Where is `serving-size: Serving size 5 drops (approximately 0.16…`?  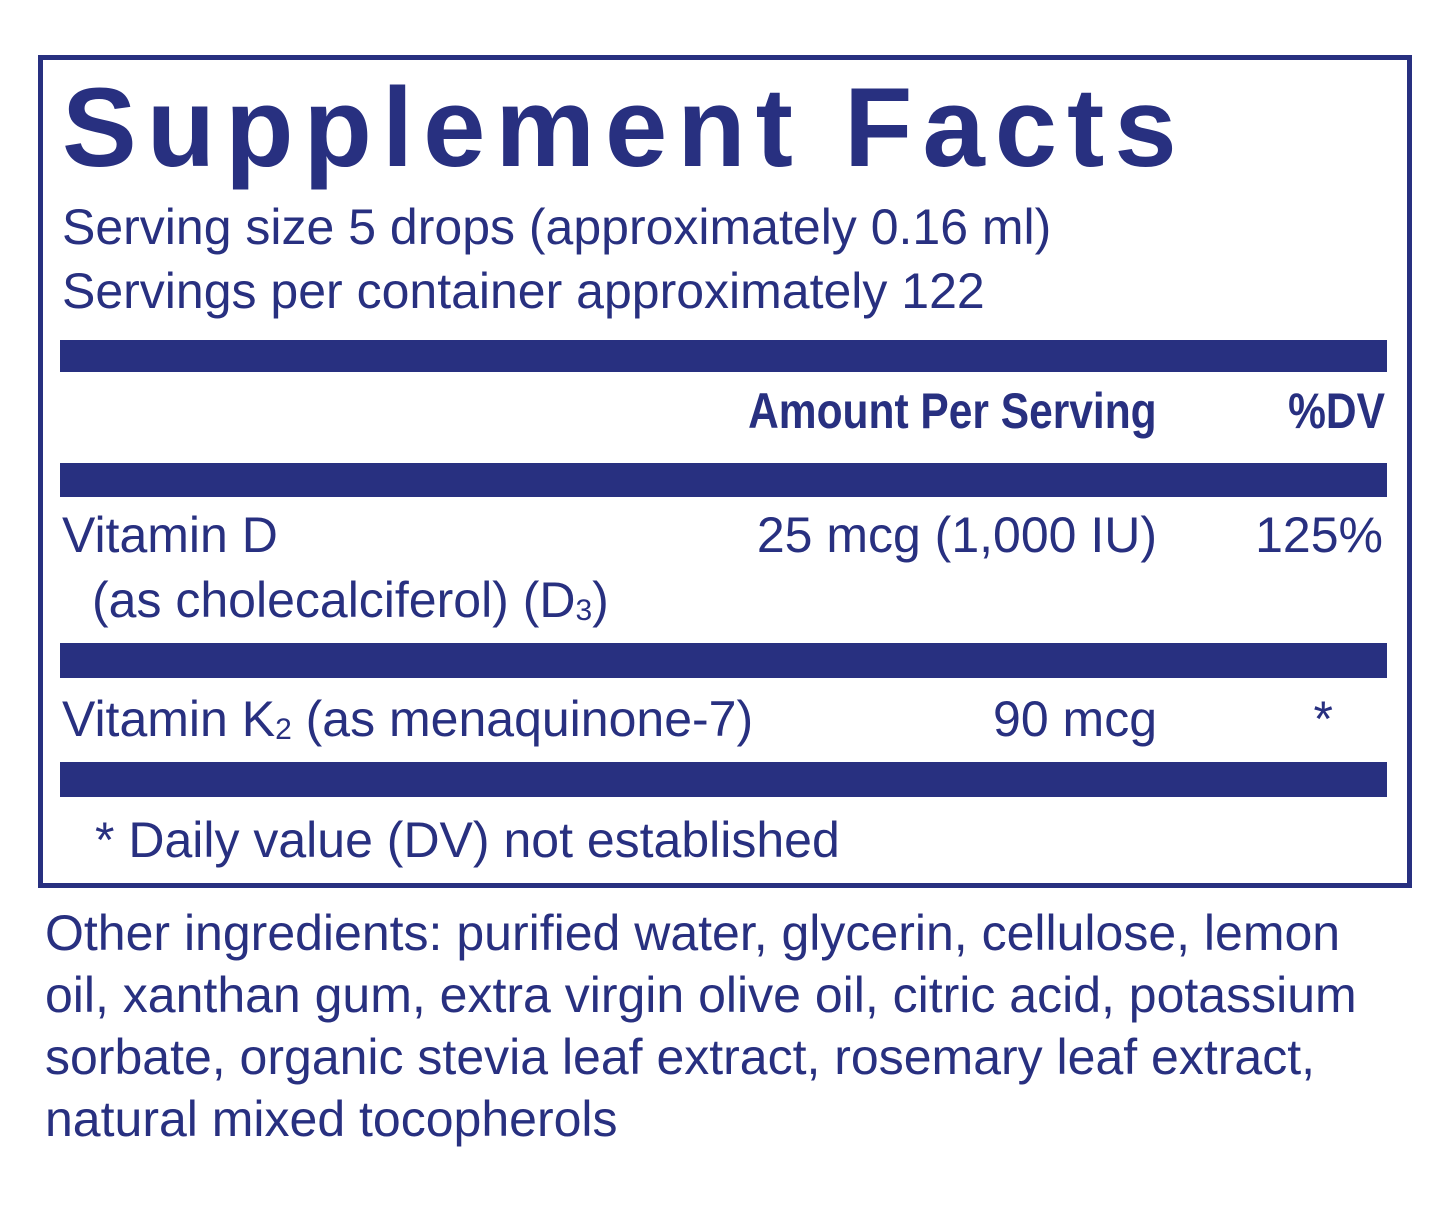
serving-size: Serving size 5 drops (approximately 0.16… is located at coordinates (557, 227).